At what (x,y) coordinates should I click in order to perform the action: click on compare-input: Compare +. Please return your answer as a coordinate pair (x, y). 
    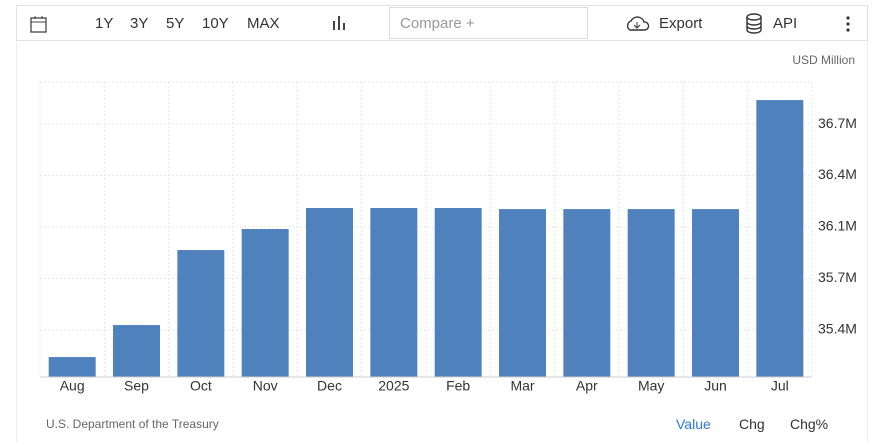
    Looking at the image, I should click on (488, 23).